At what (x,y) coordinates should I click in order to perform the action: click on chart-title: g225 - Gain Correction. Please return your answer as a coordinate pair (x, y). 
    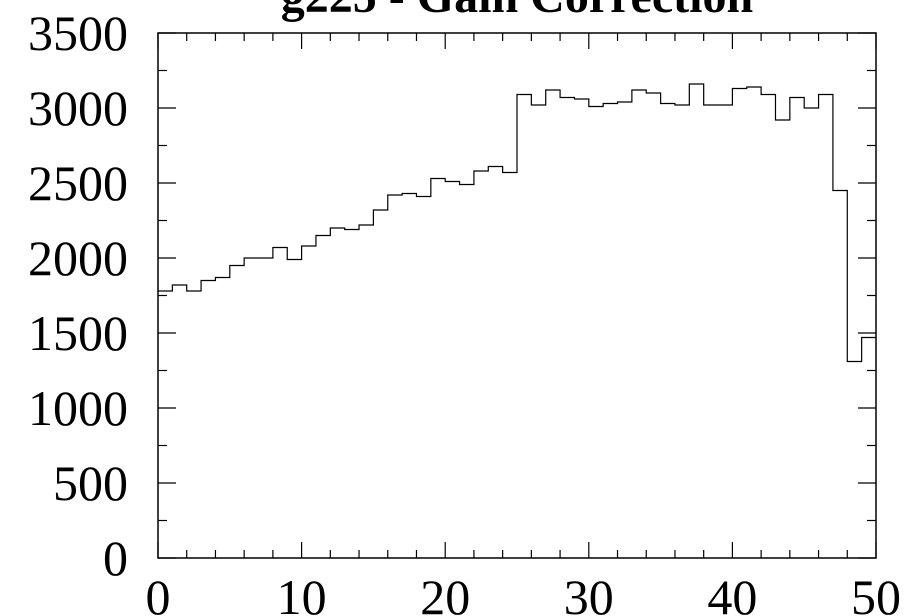
    Looking at the image, I should click on (517, 11).